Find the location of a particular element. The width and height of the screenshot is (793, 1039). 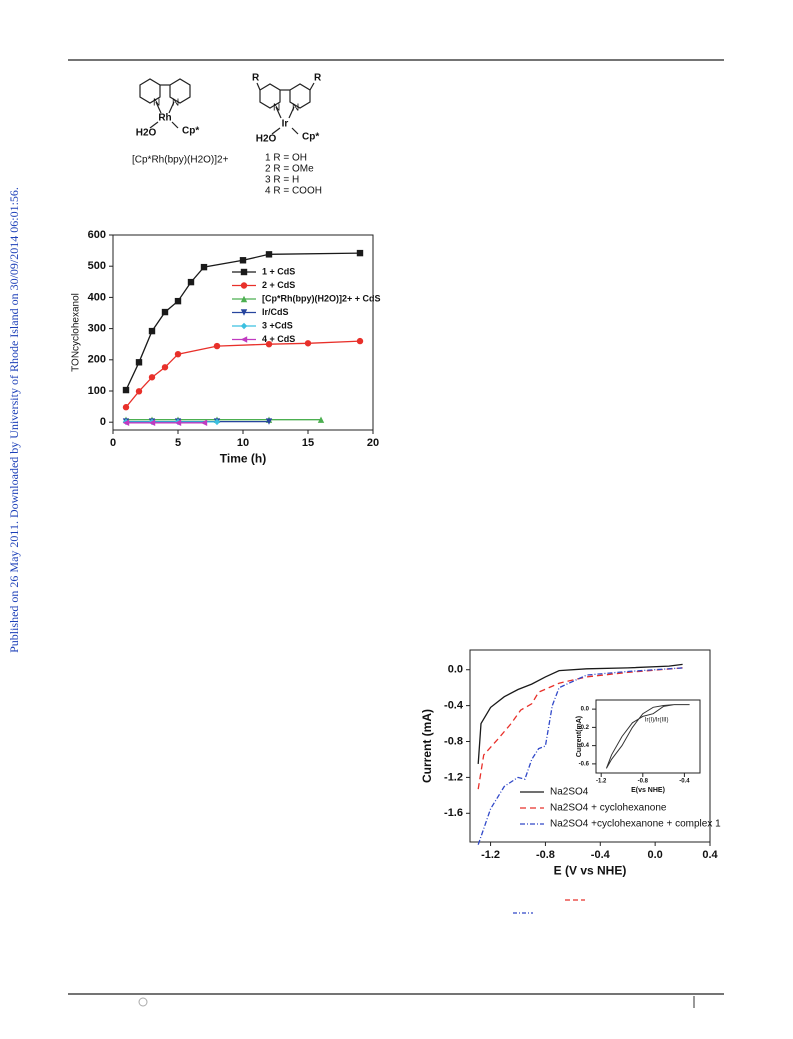

metal: Rh is located at coordinates (164, 118).